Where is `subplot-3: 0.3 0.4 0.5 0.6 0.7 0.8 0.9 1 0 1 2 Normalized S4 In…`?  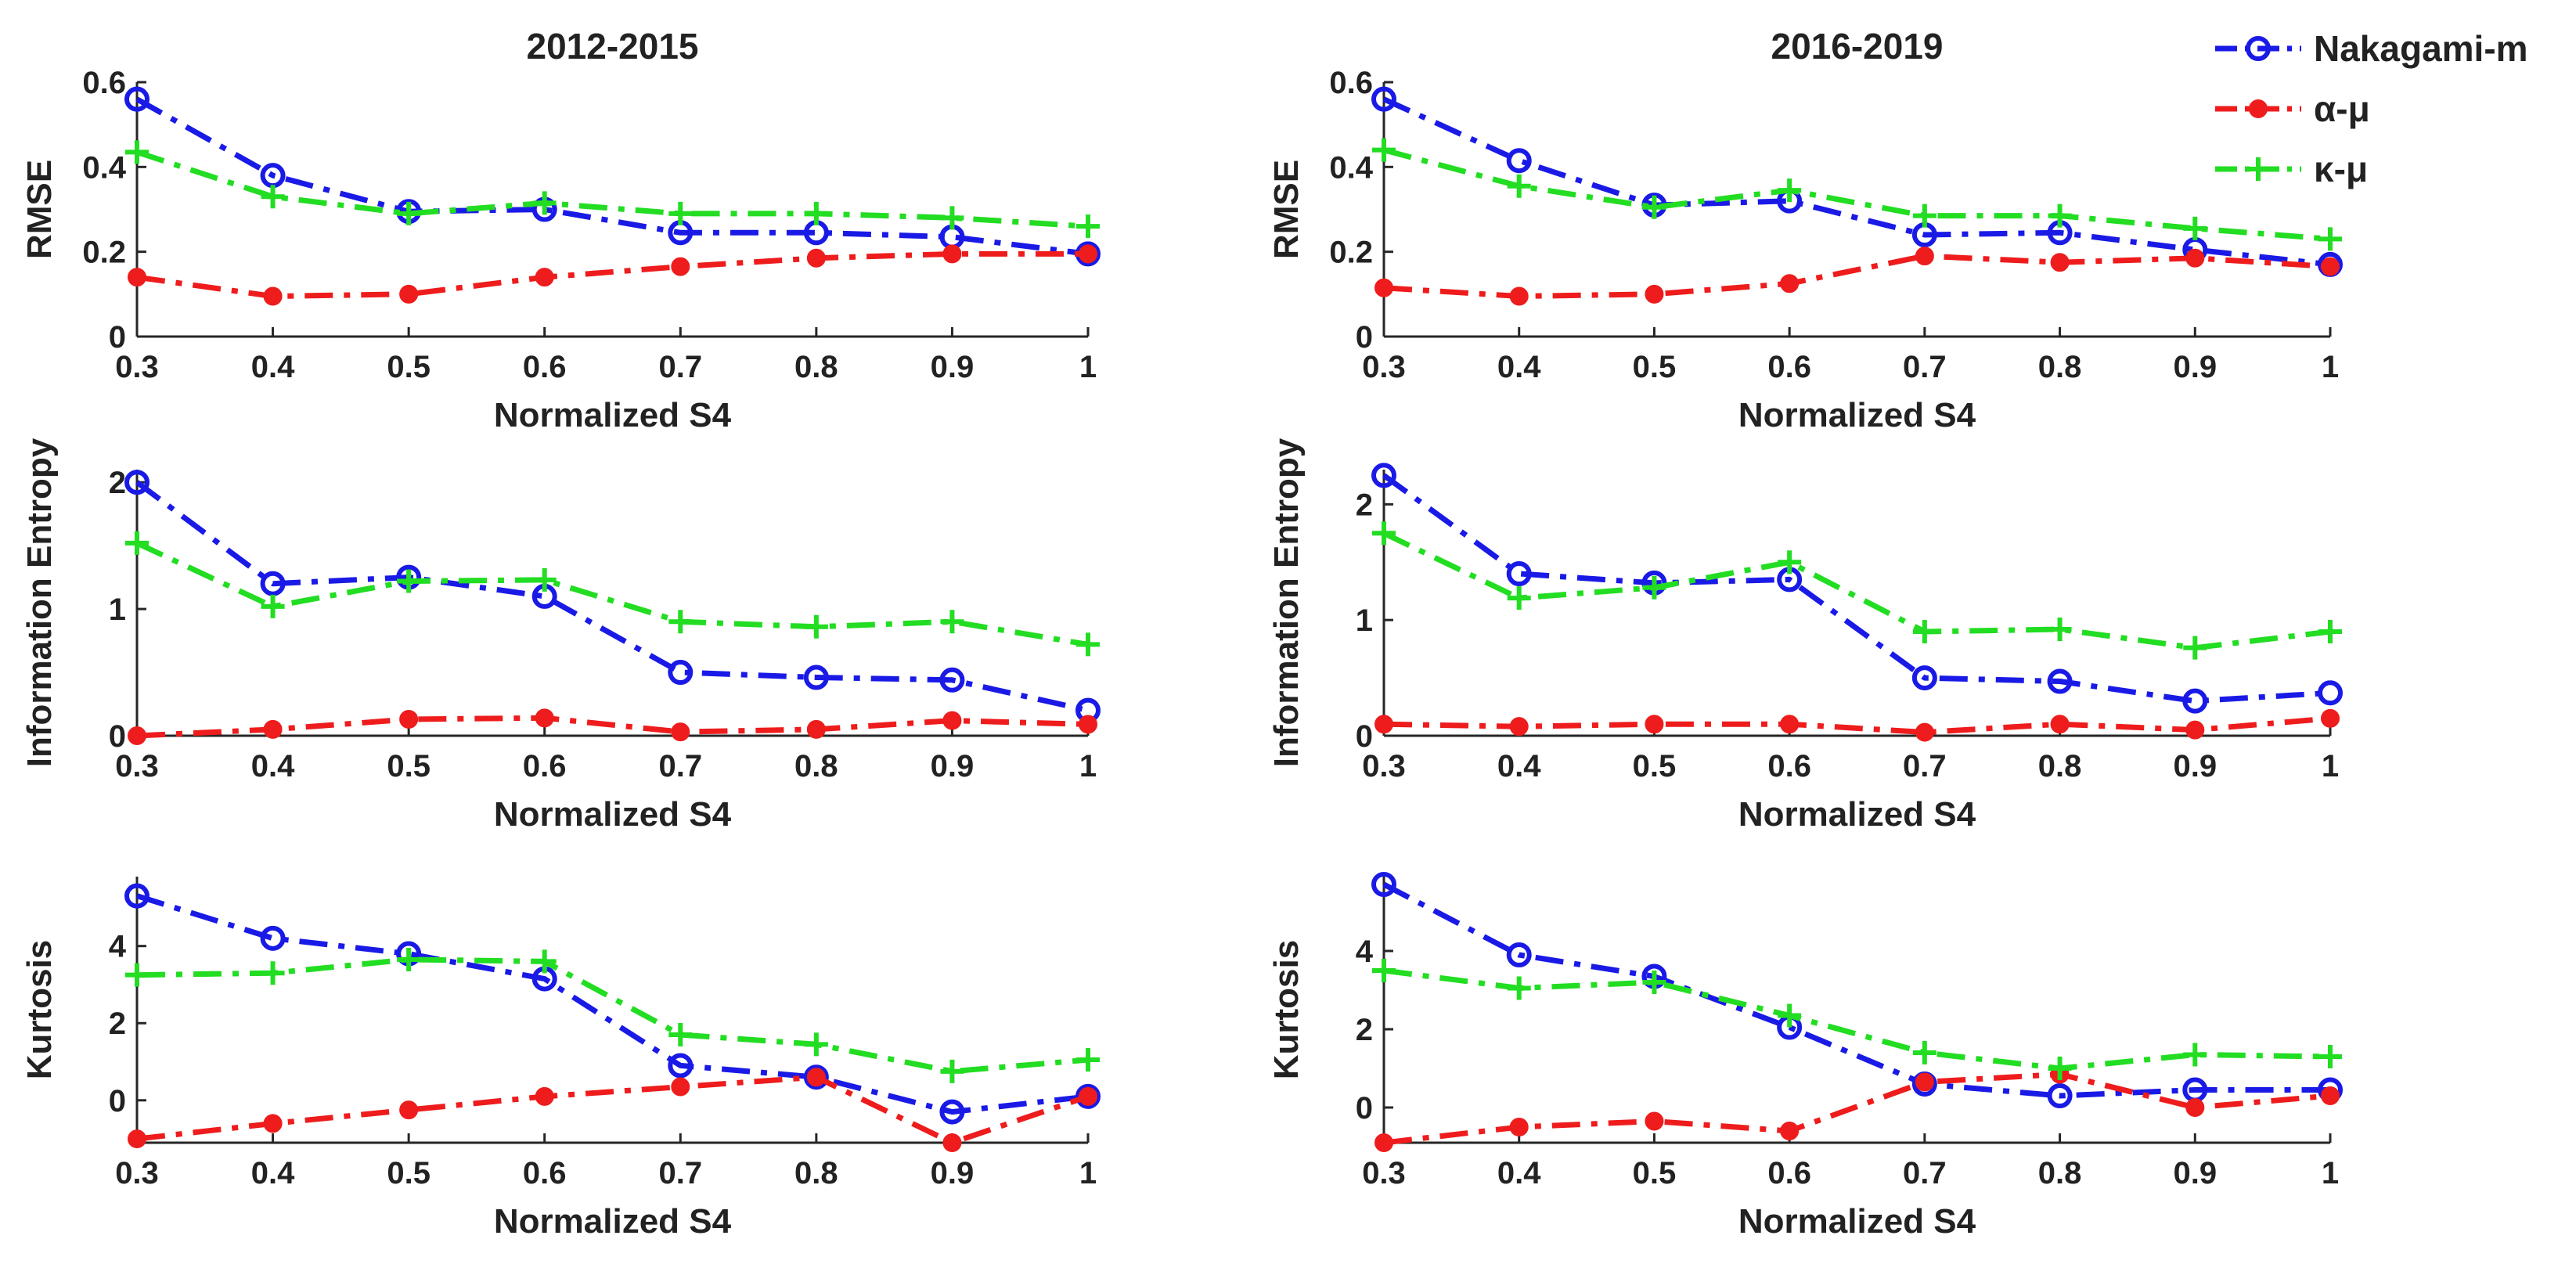 subplot-3: 0.3 0.4 0.5 0.6 0.7 0.8 0.9 1 0 1 2 Normalized S4 In… is located at coordinates (560, 636).